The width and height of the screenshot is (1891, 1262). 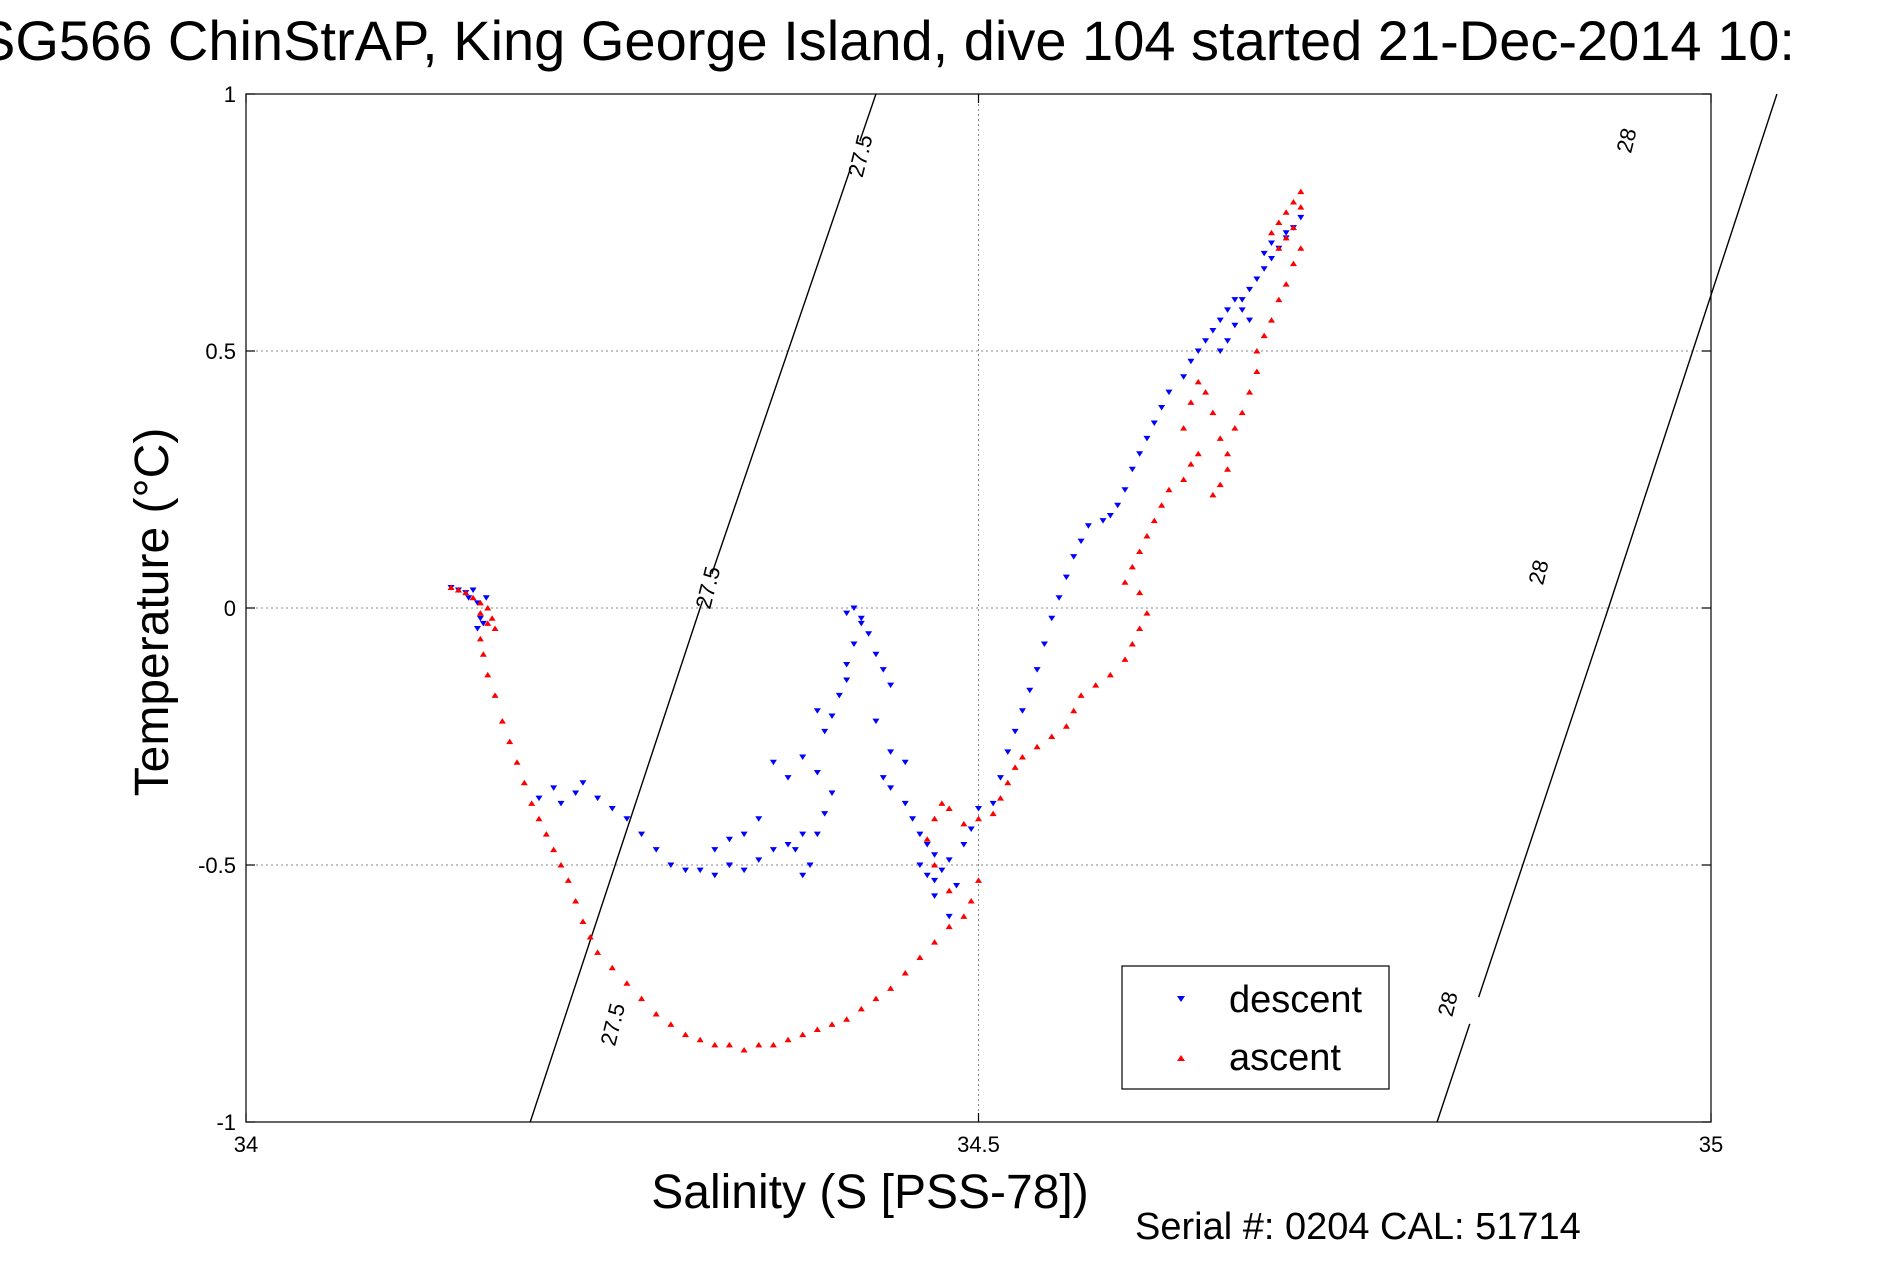 What do you see at coordinates (152, 612) in the screenshot?
I see `y-axis-label: Temperature (°C)` at bounding box center [152, 612].